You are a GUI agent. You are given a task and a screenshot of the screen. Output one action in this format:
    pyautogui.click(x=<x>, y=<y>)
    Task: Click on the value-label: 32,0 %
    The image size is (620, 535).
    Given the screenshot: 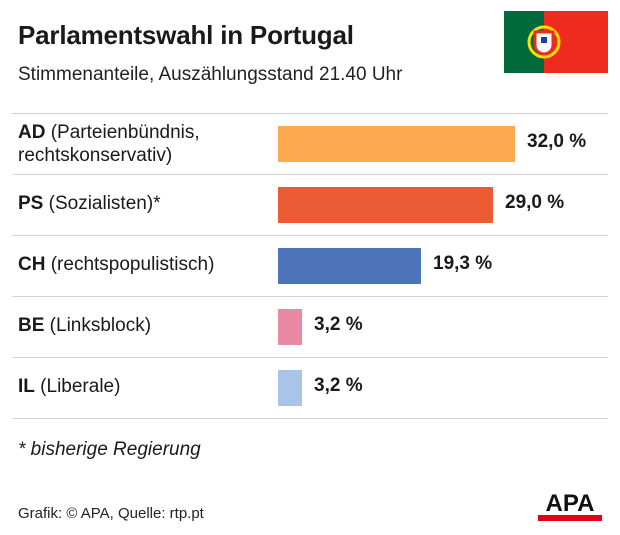 What is the action you would take?
    pyautogui.click(x=557, y=141)
    